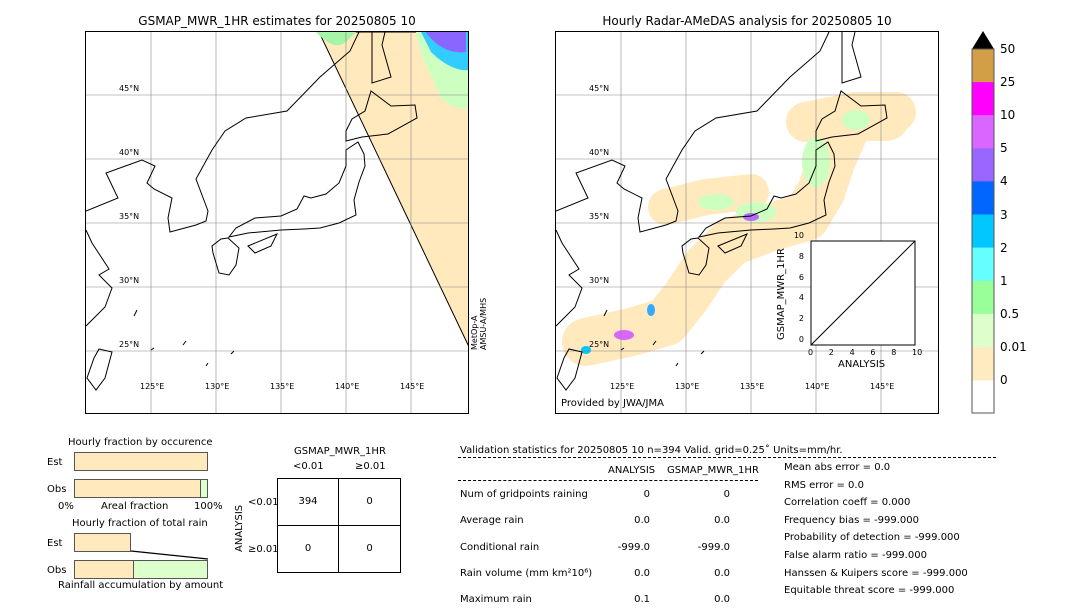  What do you see at coordinates (612, 403) in the screenshot?
I see `credit-label: Provided by JWA/JMA` at bounding box center [612, 403].